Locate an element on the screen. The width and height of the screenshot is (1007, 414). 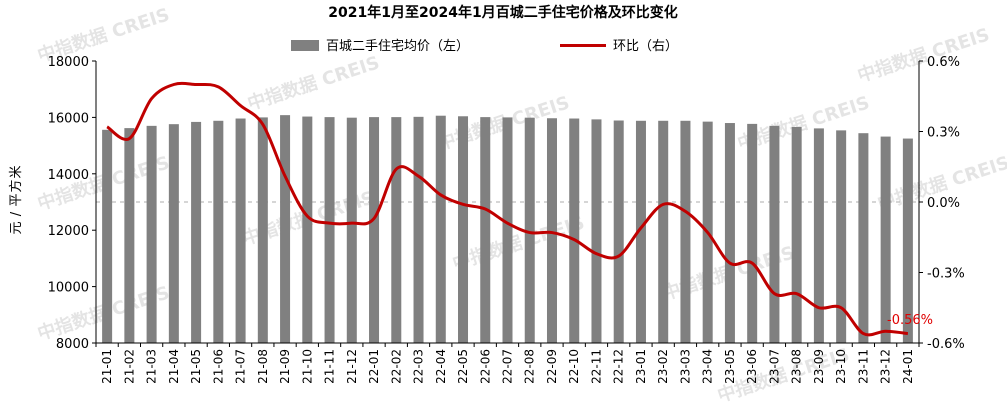
y-axis-left: 8000 10000 12000 14000 16000 18000 is located at coordinates (72, 203).